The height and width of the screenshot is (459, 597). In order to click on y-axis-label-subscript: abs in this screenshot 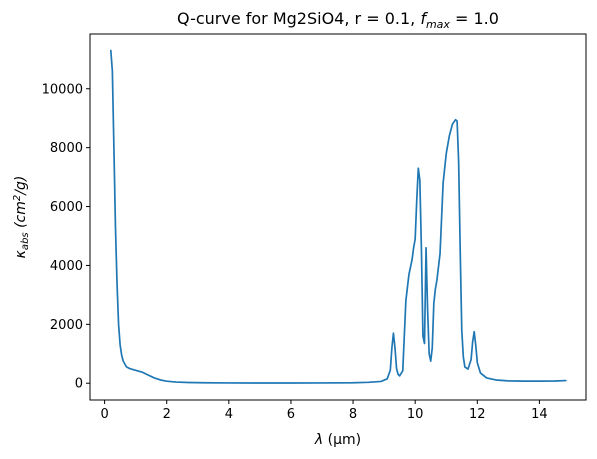, I will do `click(25, 241)`.